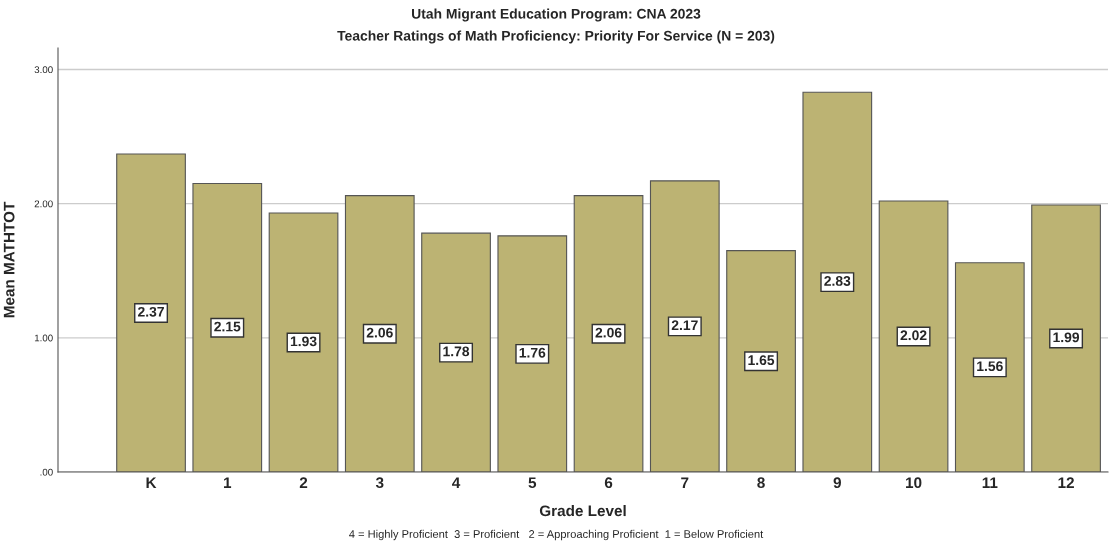 Image resolution: width=1112 pixels, height=542 pixels. Describe the element at coordinates (9, 259) in the screenshot. I see `y-axis-title: Mean MATHTOT` at that location.